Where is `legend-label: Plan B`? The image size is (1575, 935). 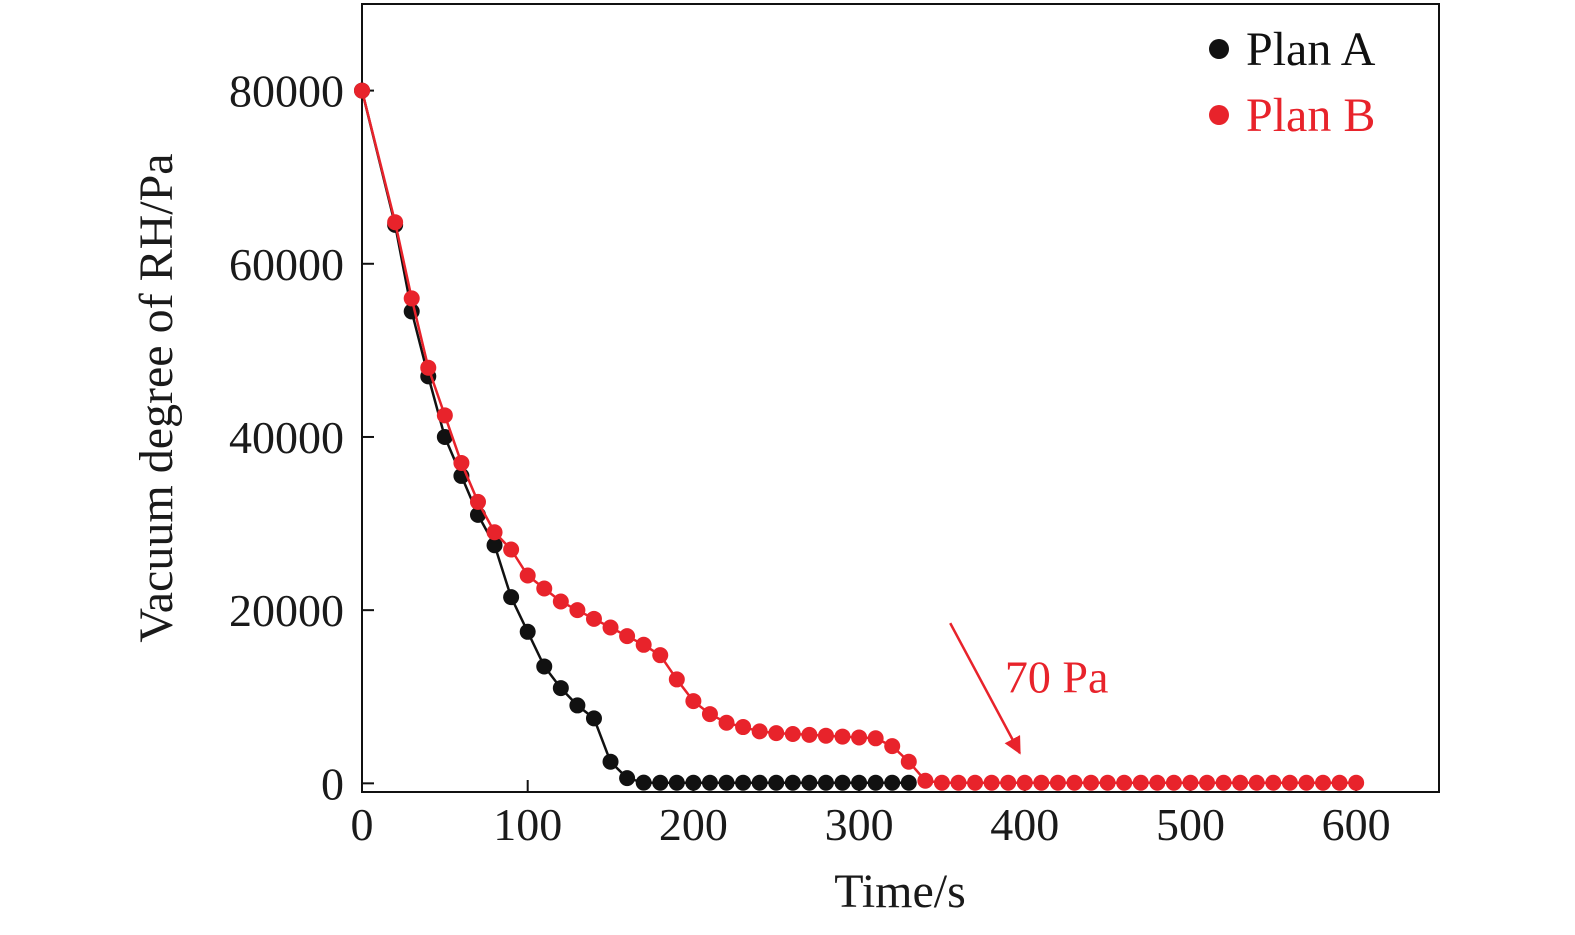
legend-label: Plan B is located at coordinates (1310, 115).